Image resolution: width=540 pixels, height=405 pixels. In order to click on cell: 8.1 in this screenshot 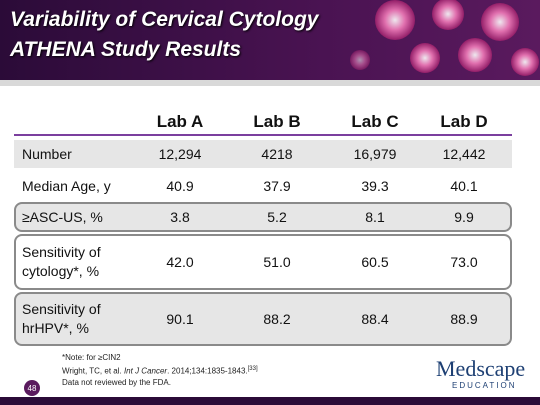, I will do `click(375, 217)`.